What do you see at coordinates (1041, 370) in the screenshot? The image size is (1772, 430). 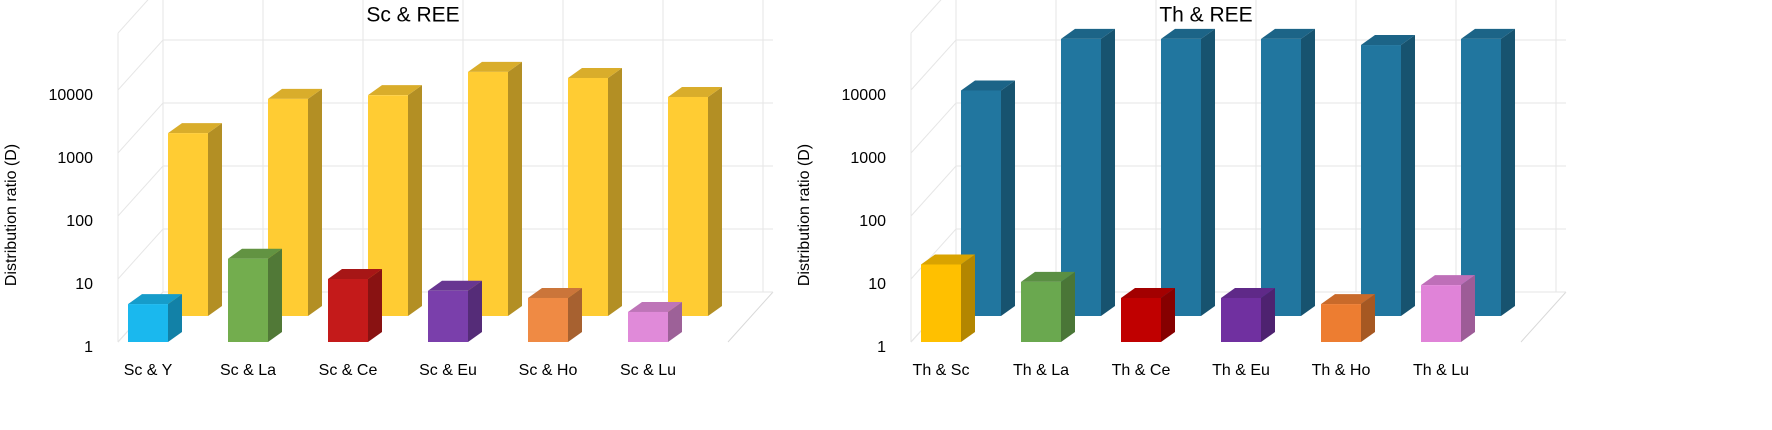 I see `x-tick-label: Th & La` at bounding box center [1041, 370].